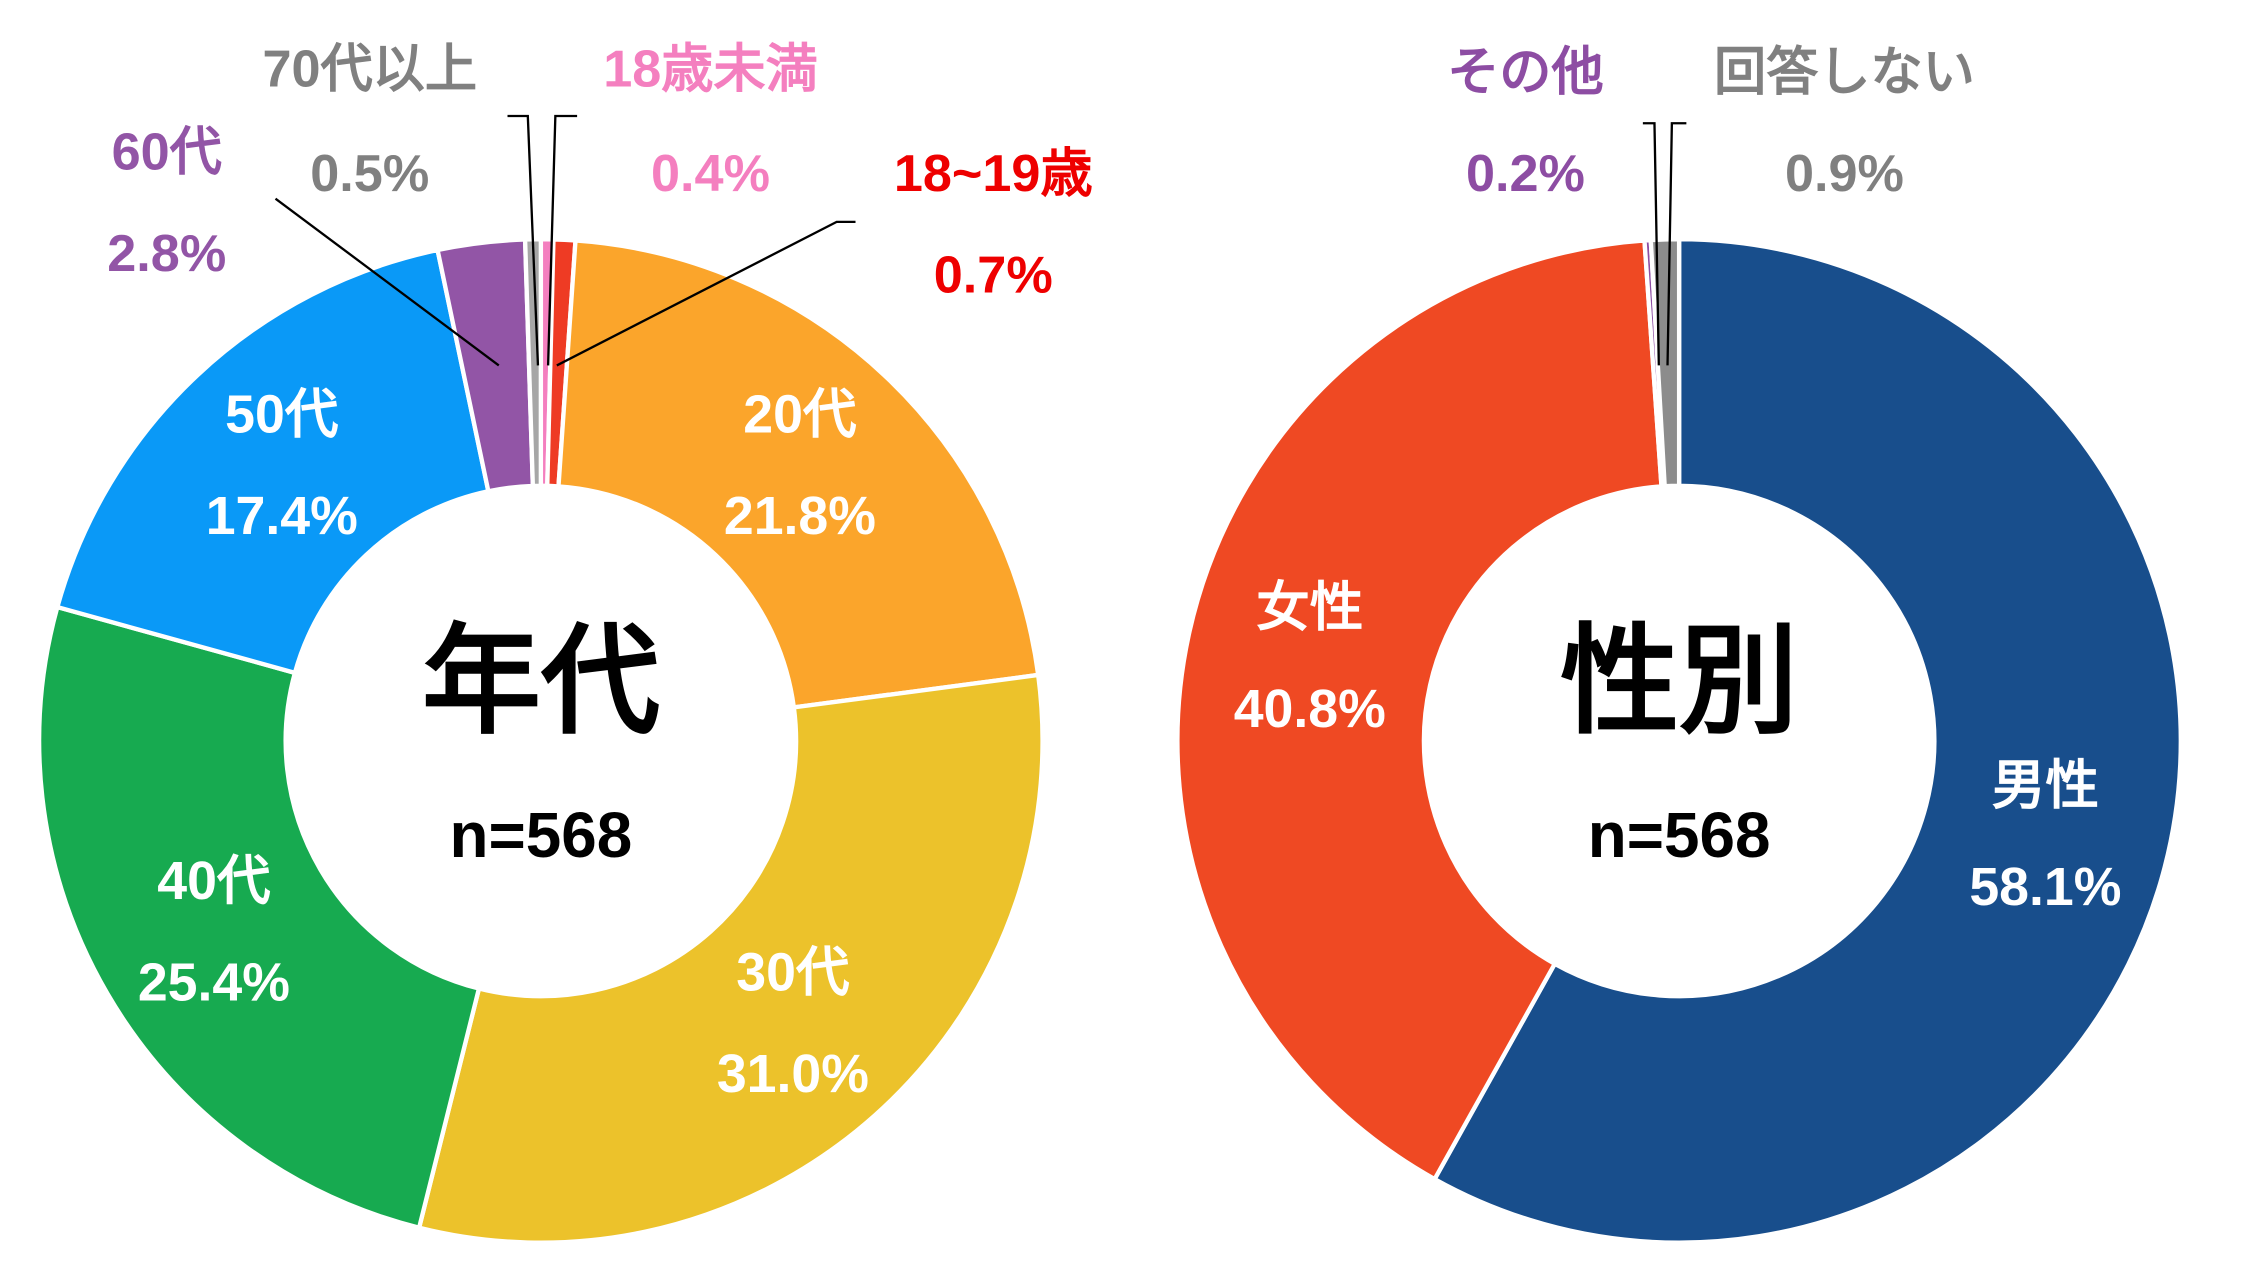  What do you see at coordinates (1309, 608) in the screenshot?
I see `label-female-category: 女性` at bounding box center [1309, 608].